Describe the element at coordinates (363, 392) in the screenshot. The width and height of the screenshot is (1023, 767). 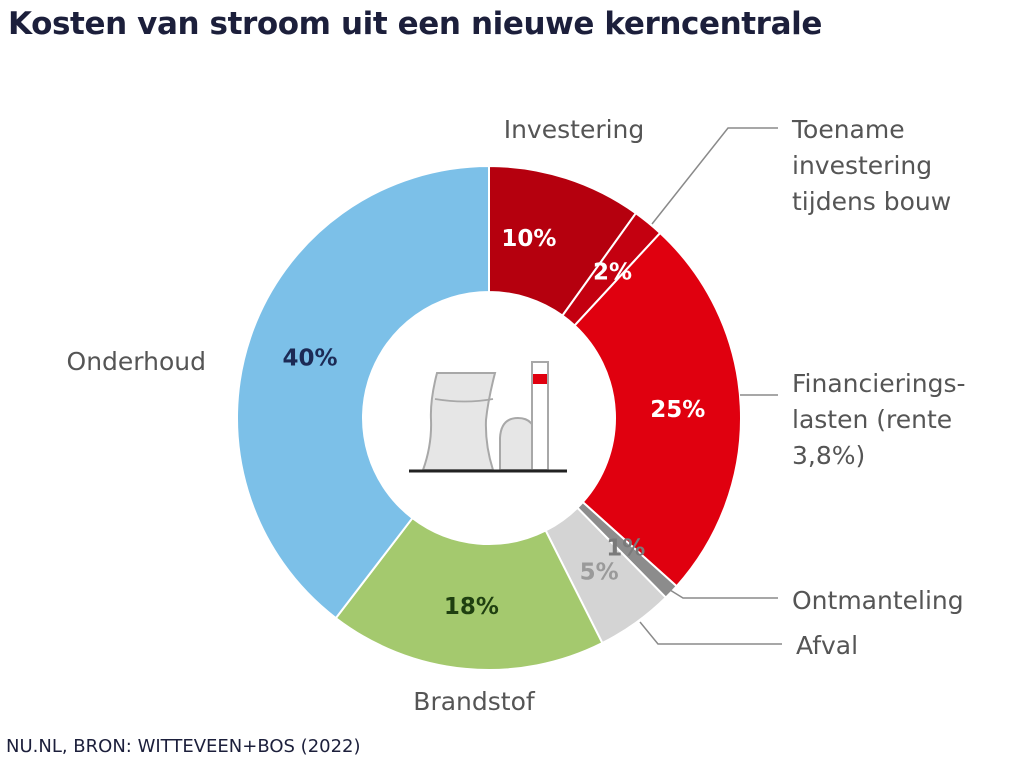
I see `slice-onderhoud` at that location.